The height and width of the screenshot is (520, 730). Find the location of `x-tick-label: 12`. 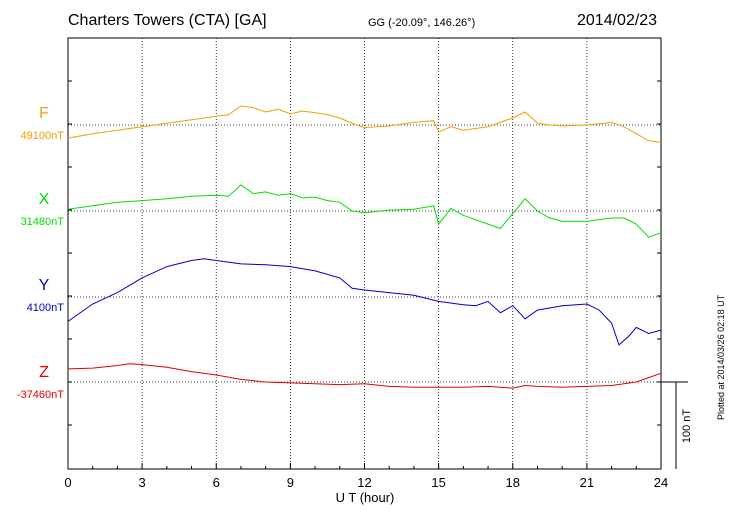

x-tick-label: 12 is located at coordinates (364, 482).